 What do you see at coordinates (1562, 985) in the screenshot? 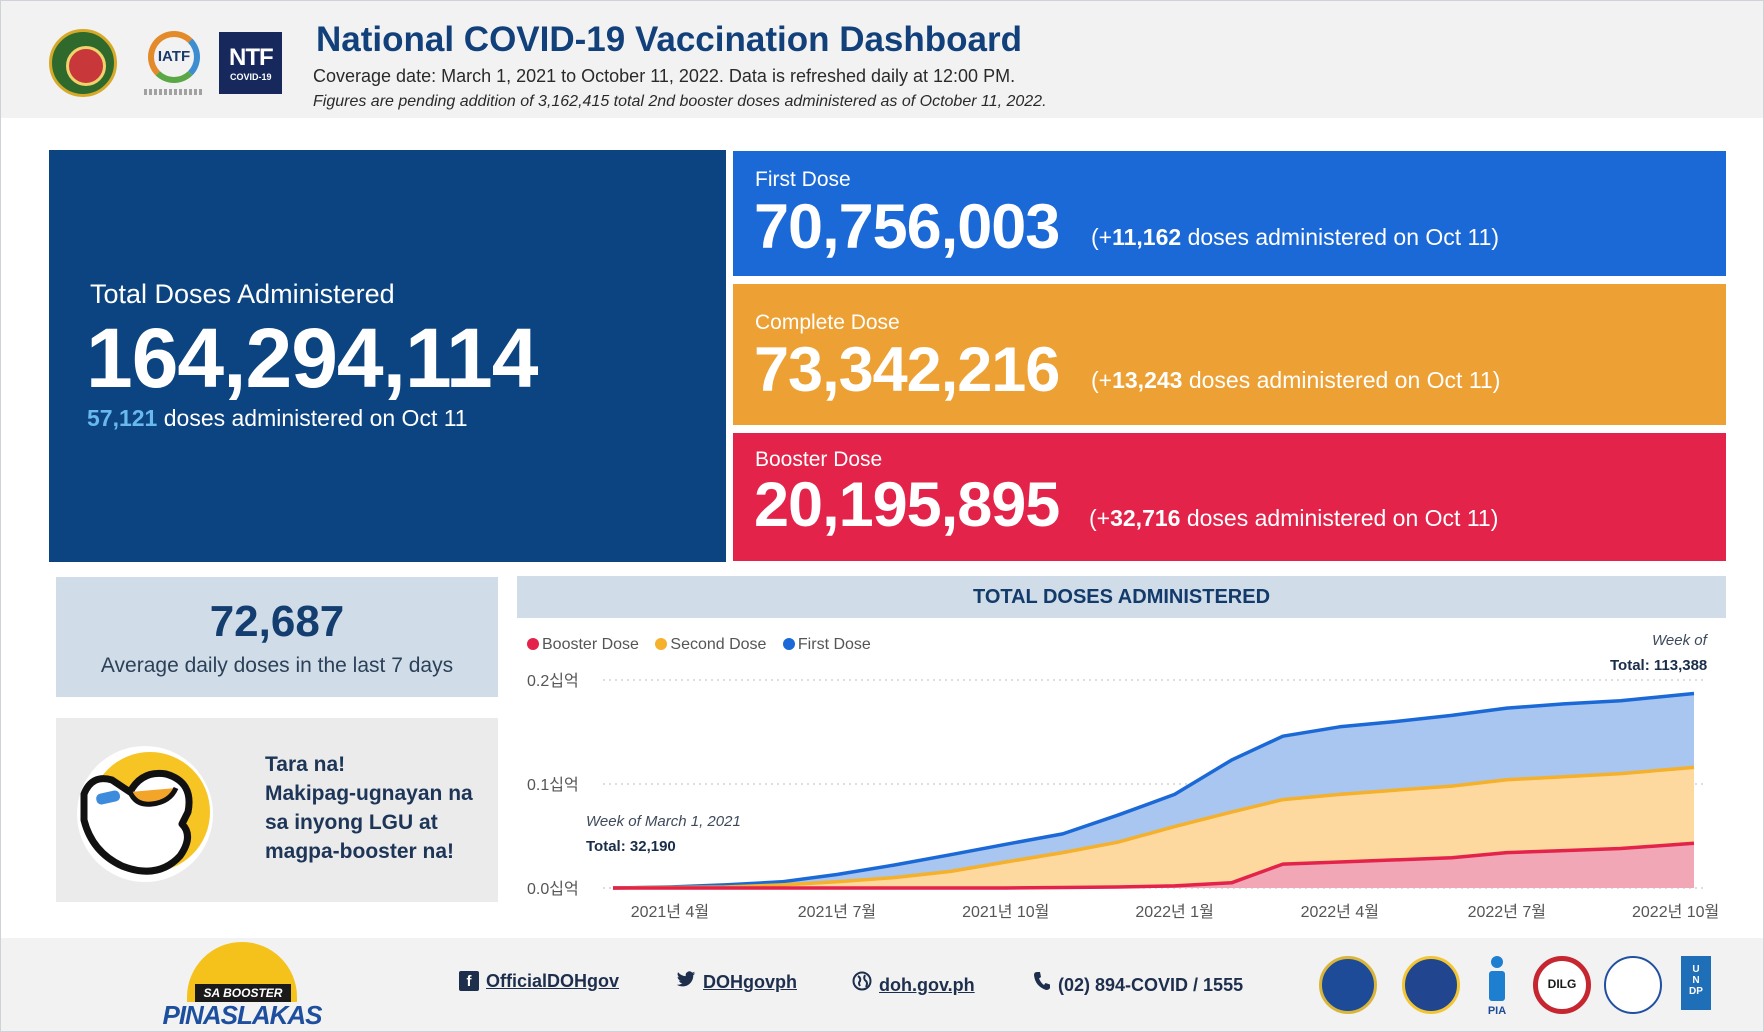
I see `dilg-seal-icon: DILG` at bounding box center [1562, 985].